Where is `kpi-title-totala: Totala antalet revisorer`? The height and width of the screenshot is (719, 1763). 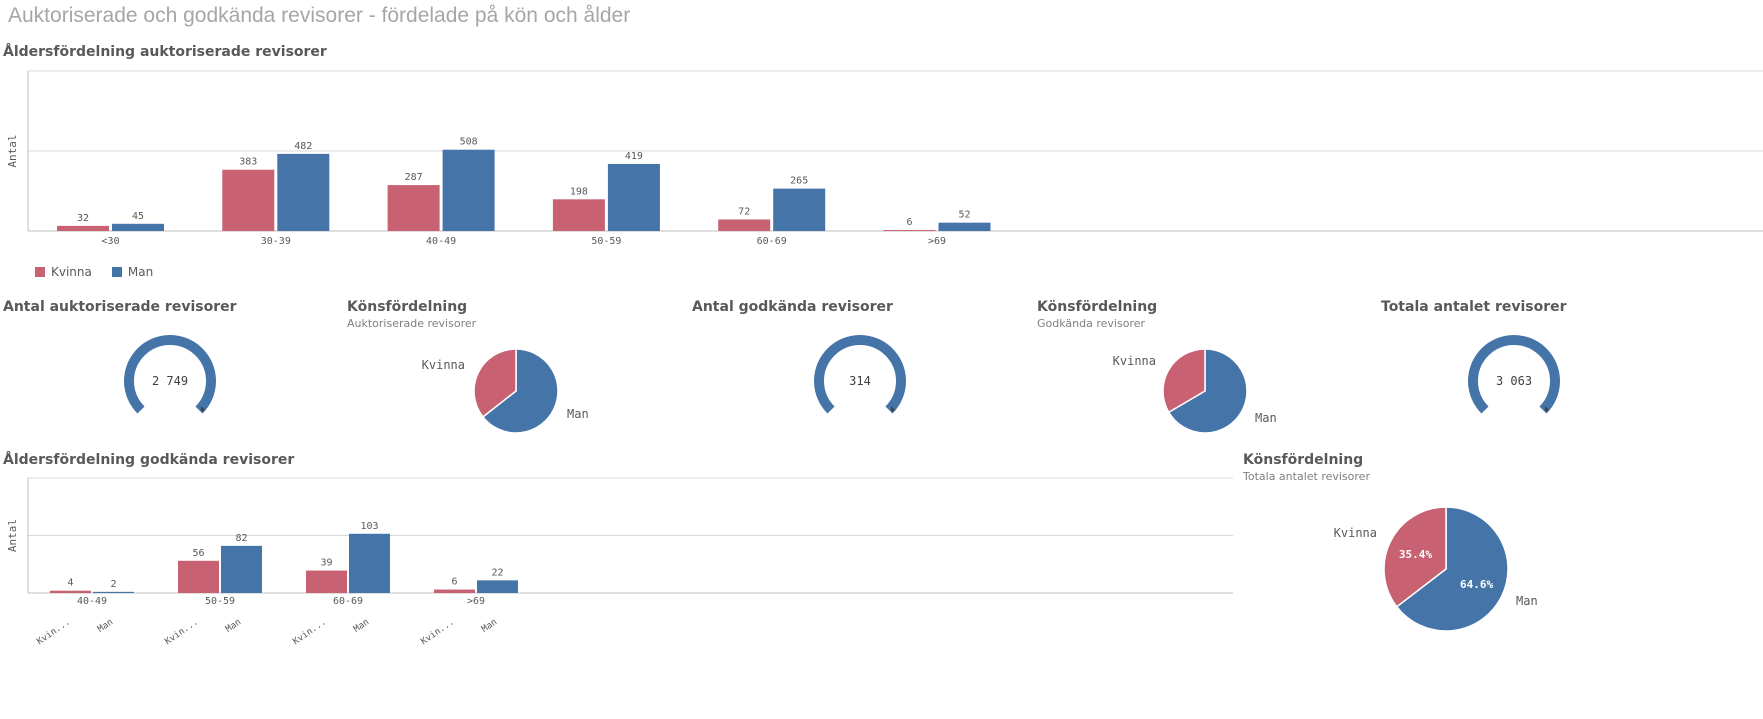 kpi-title-totala: Totala antalet revisorer is located at coordinates (1474, 307).